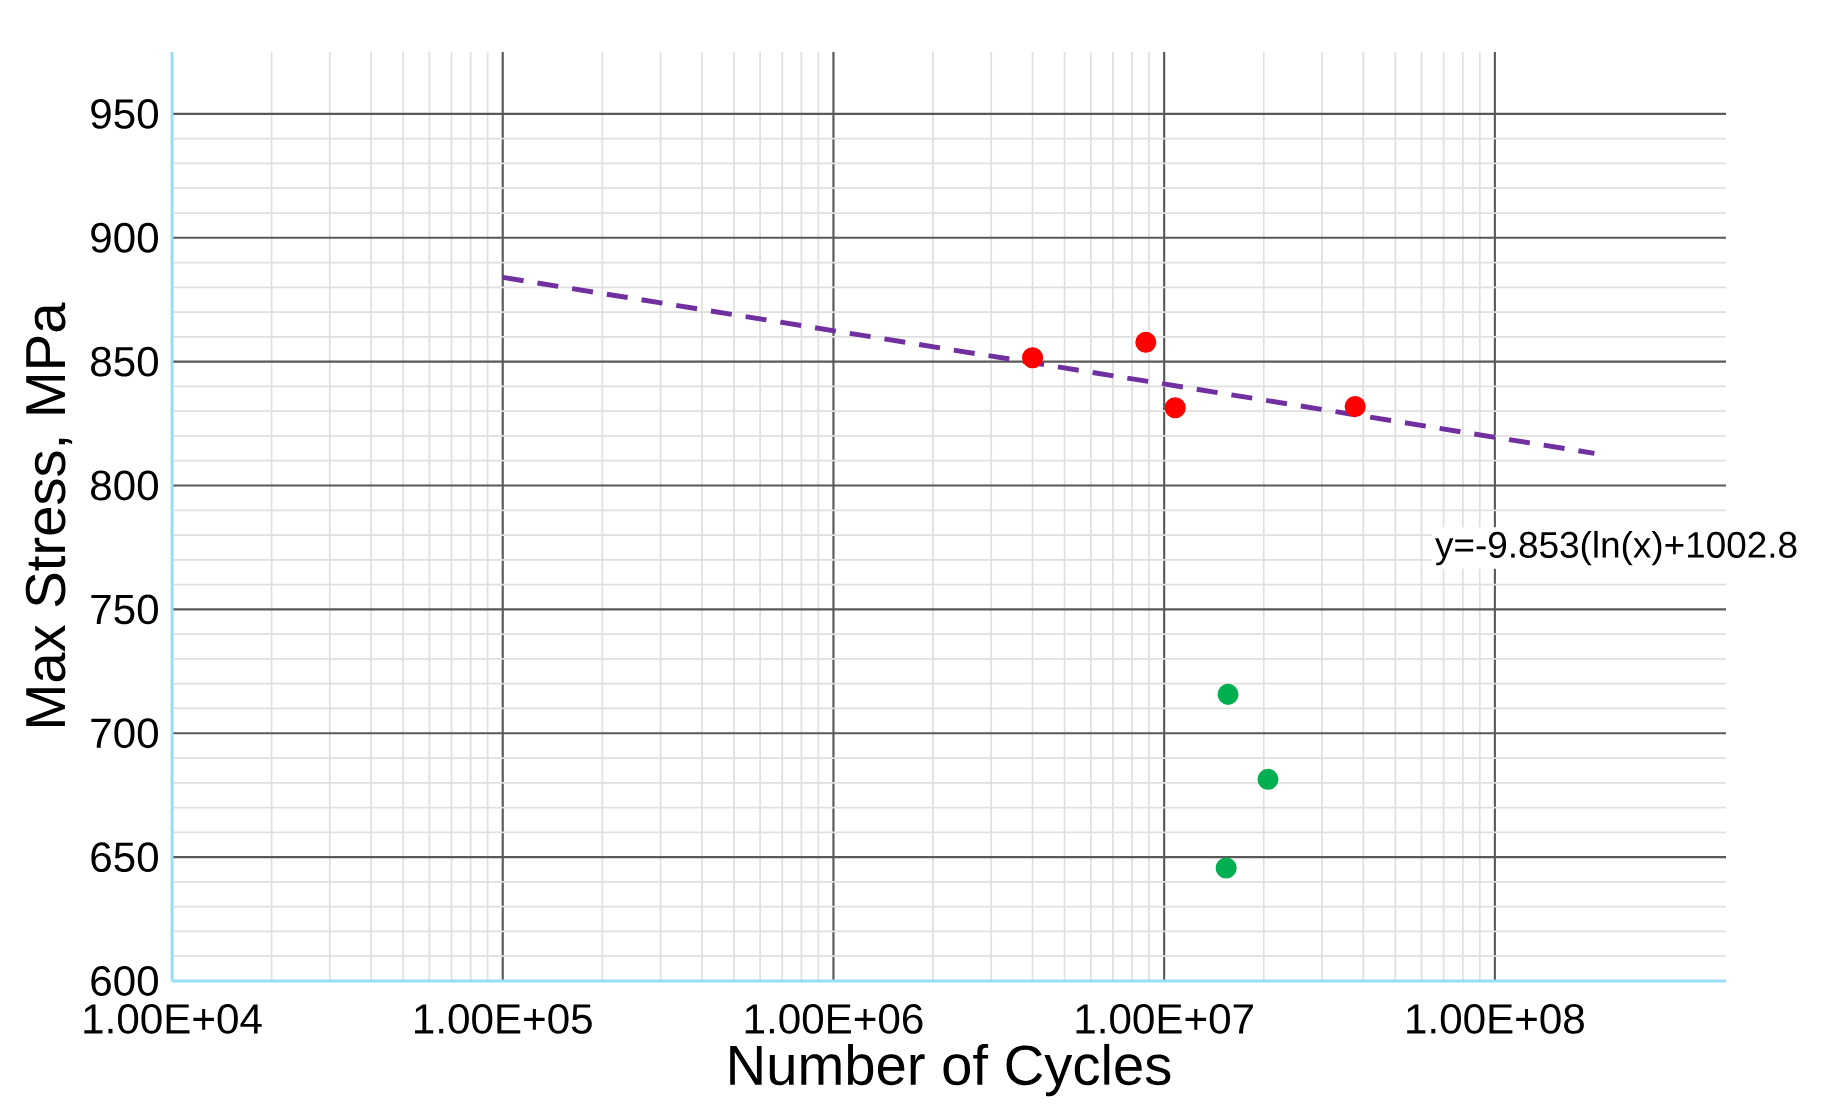  I want to click on y-axis-title: Max Stress, MPa, so click(49, 514).